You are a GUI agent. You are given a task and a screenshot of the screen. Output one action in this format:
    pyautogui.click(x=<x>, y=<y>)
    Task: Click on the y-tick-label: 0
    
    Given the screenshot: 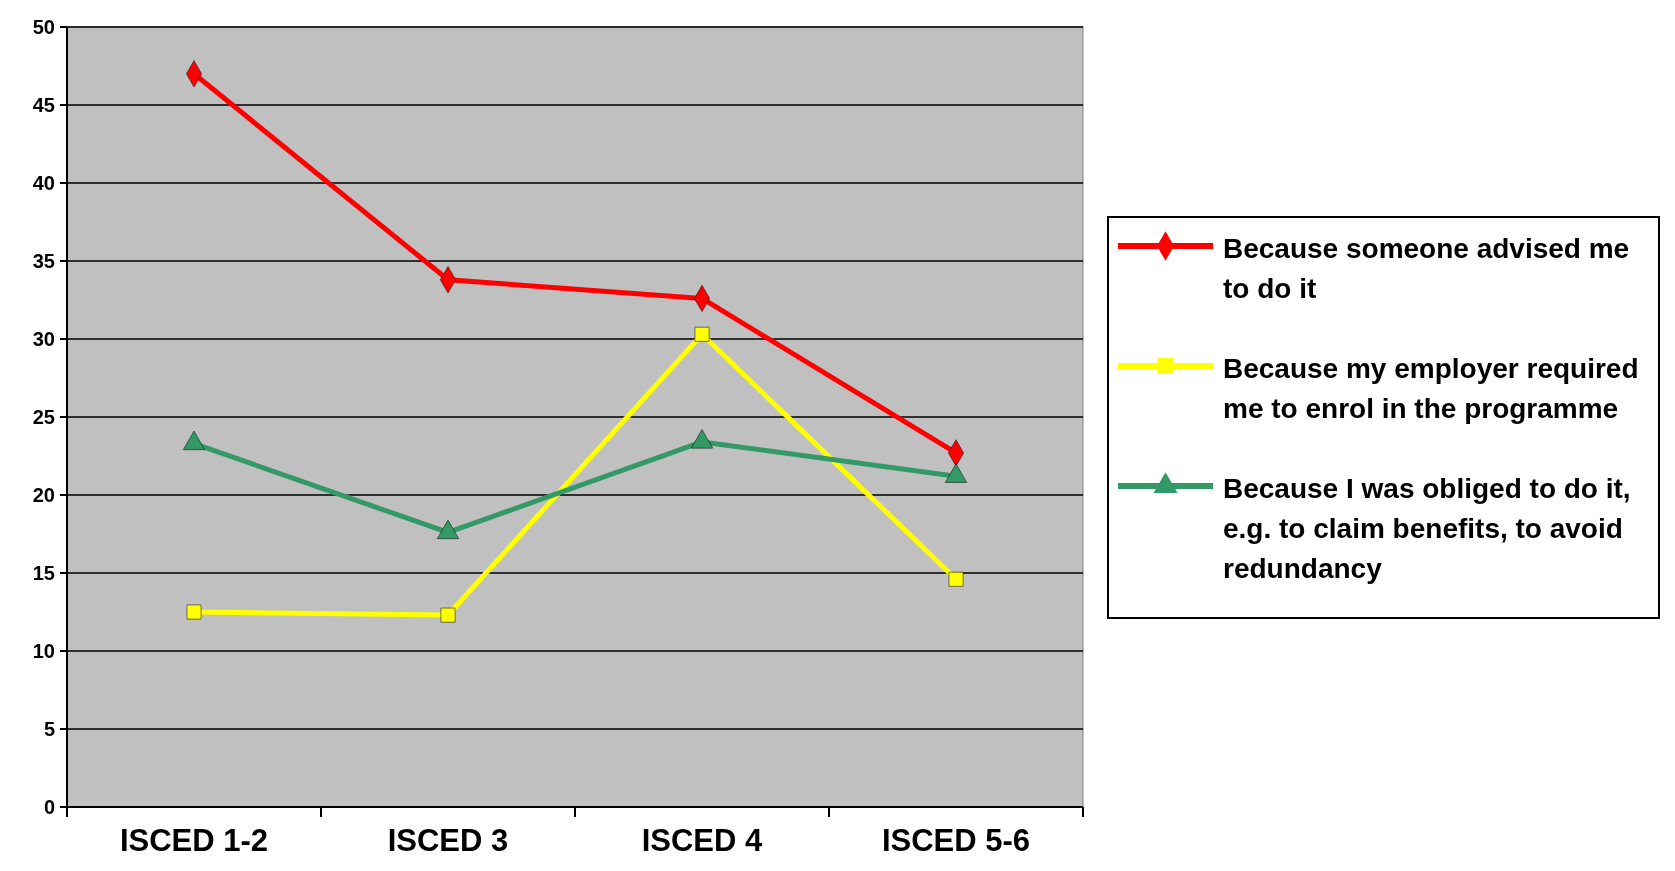 What is the action you would take?
    pyautogui.click(x=49, y=807)
    